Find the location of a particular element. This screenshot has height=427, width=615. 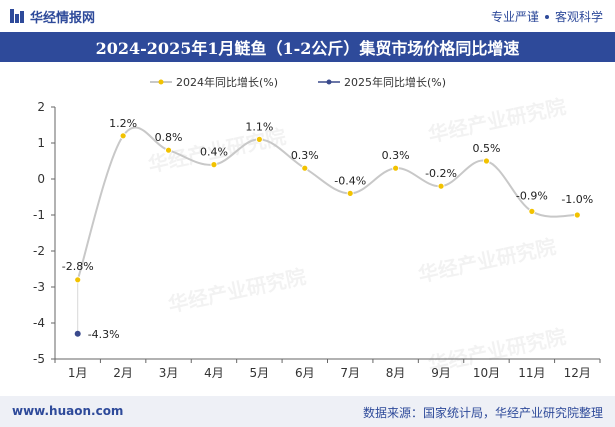

series-2024-data-label: -1.0% is located at coordinates (577, 199).